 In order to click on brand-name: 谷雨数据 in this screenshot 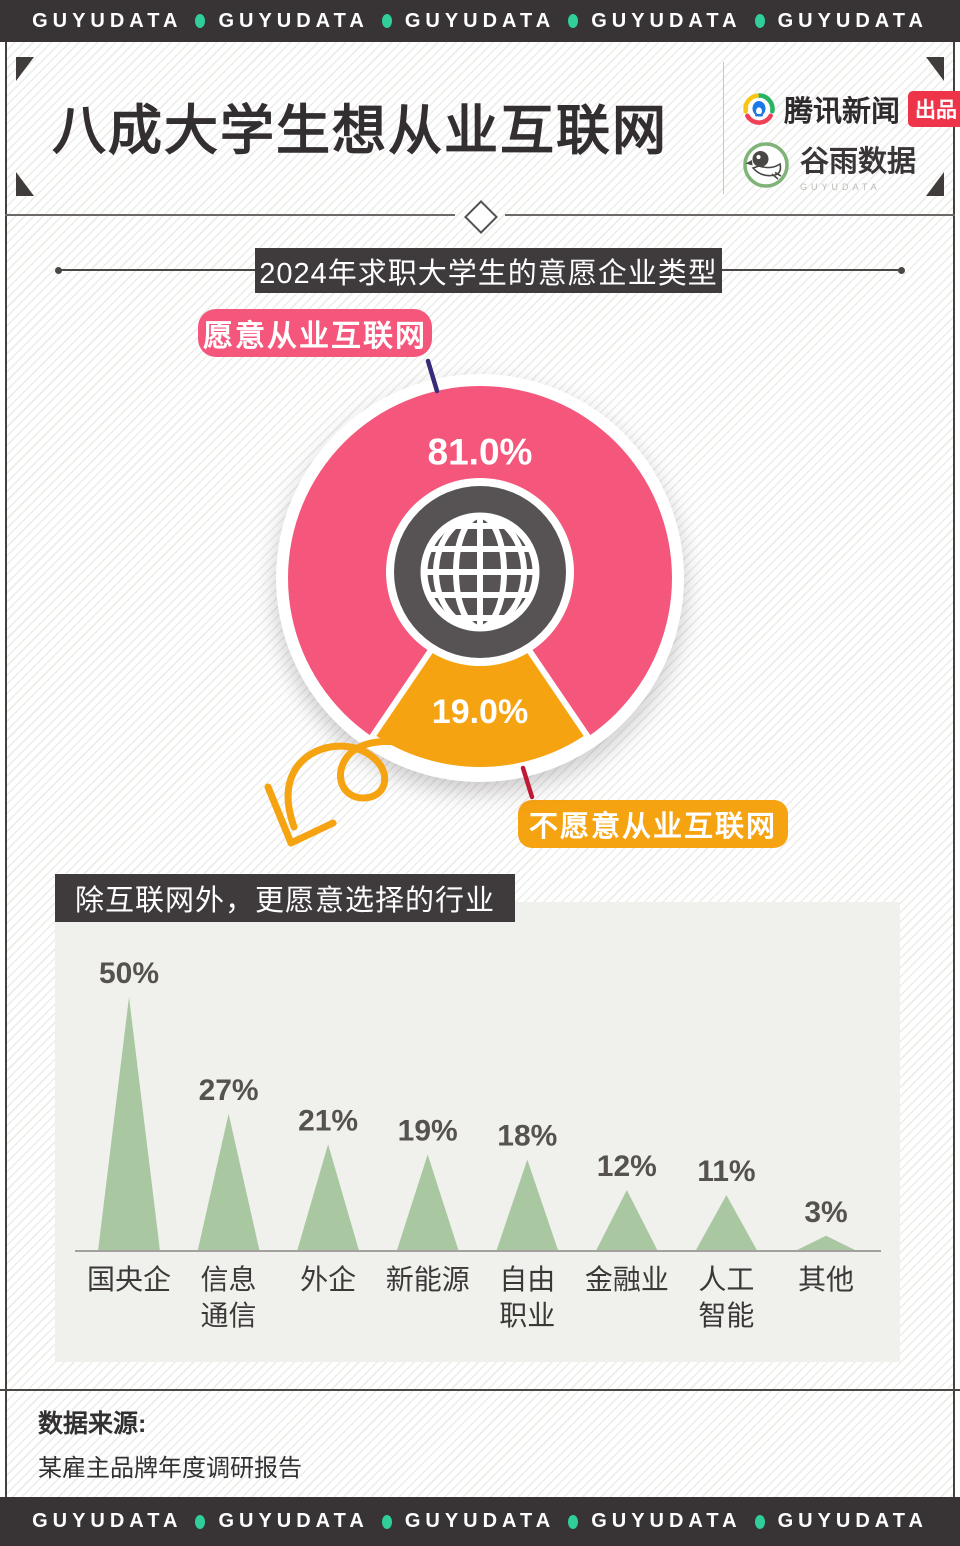, I will do `click(858, 162)`.